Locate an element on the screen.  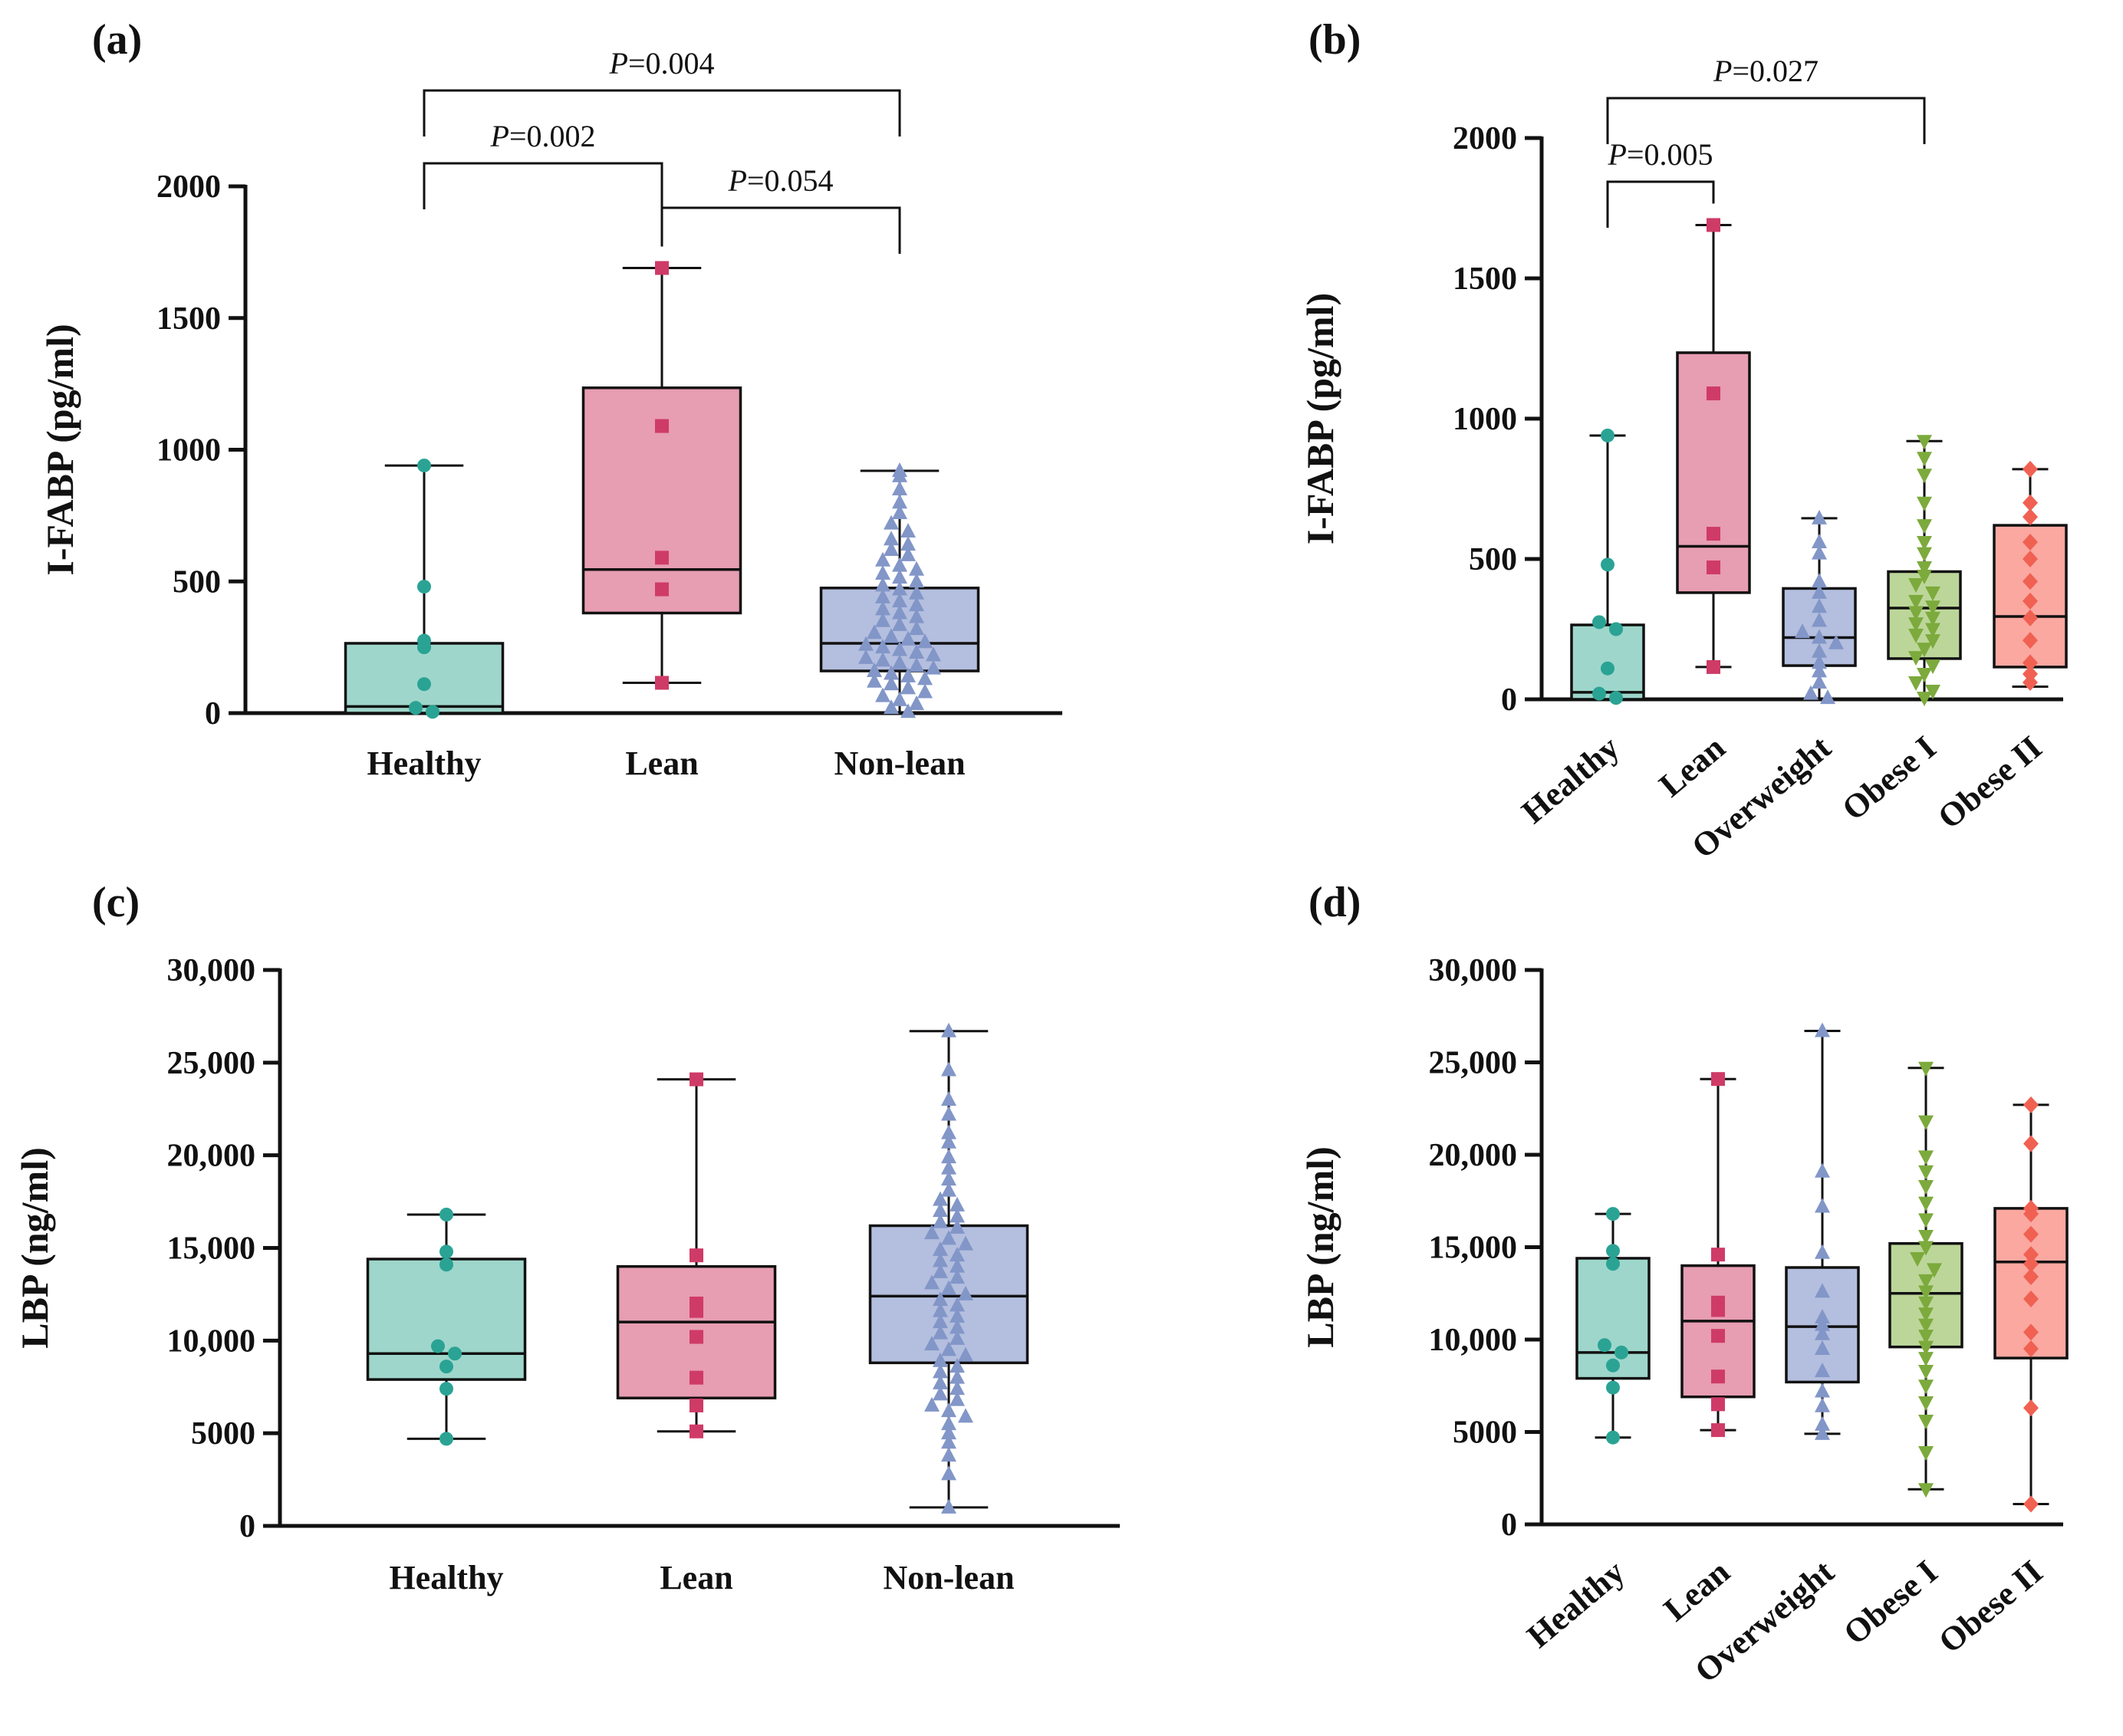
y-tick-label: 10,000 is located at coordinates (211, 1341).